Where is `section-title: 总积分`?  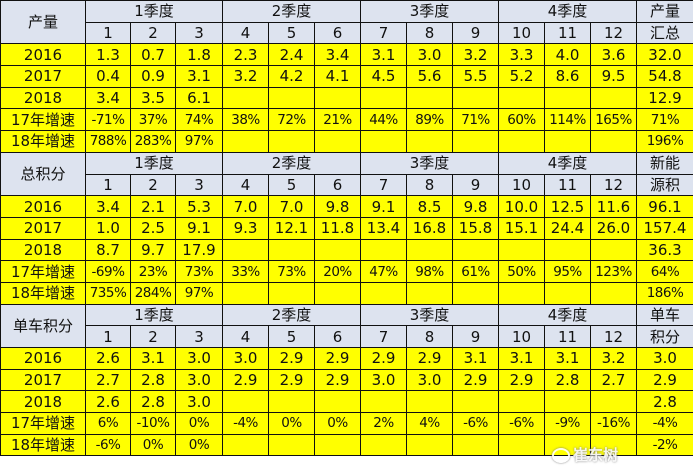
section-title: 总积分 is located at coordinates (43, 174).